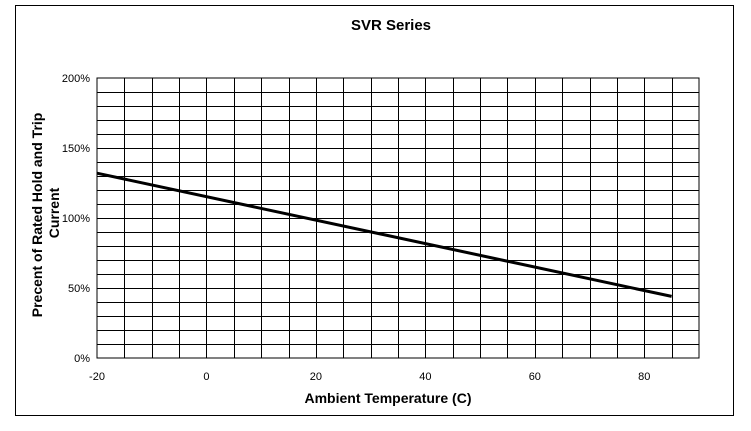  Describe the element at coordinates (535, 377) in the screenshot. I see `x-tick-label: 60` at that location.